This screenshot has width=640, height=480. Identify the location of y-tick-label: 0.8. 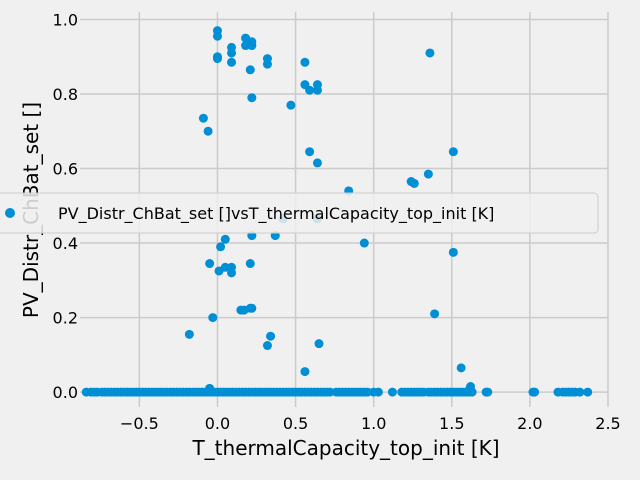
(65, 94).